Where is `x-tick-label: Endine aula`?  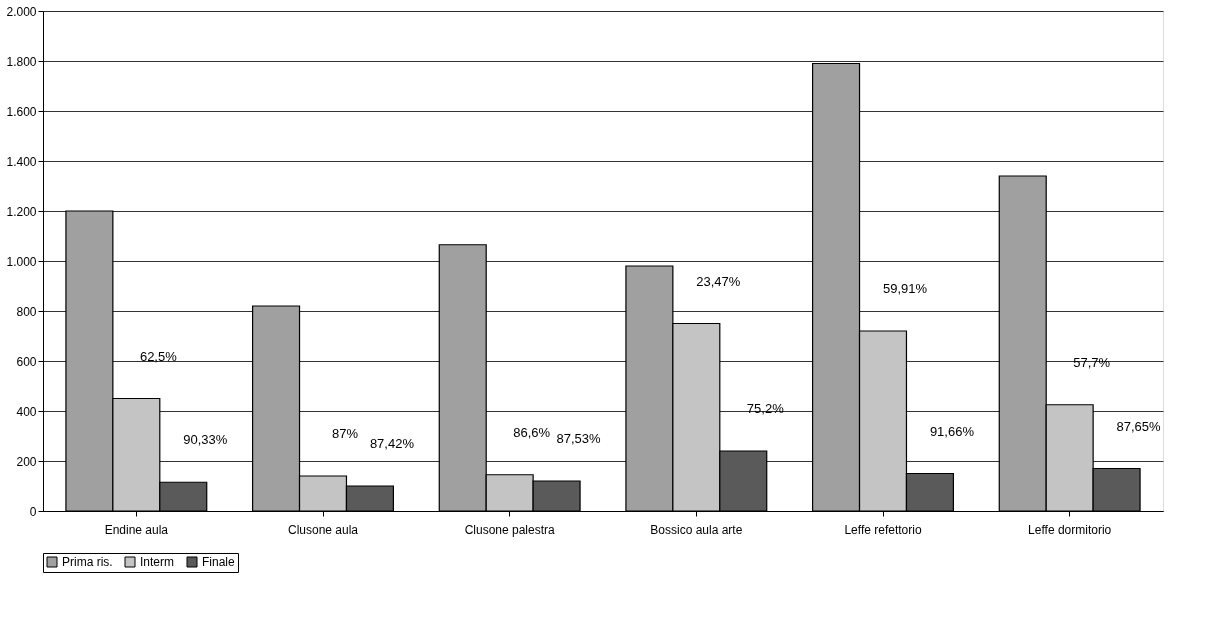 x-tick-label: Endine aula is located at coordinates (136, 529).